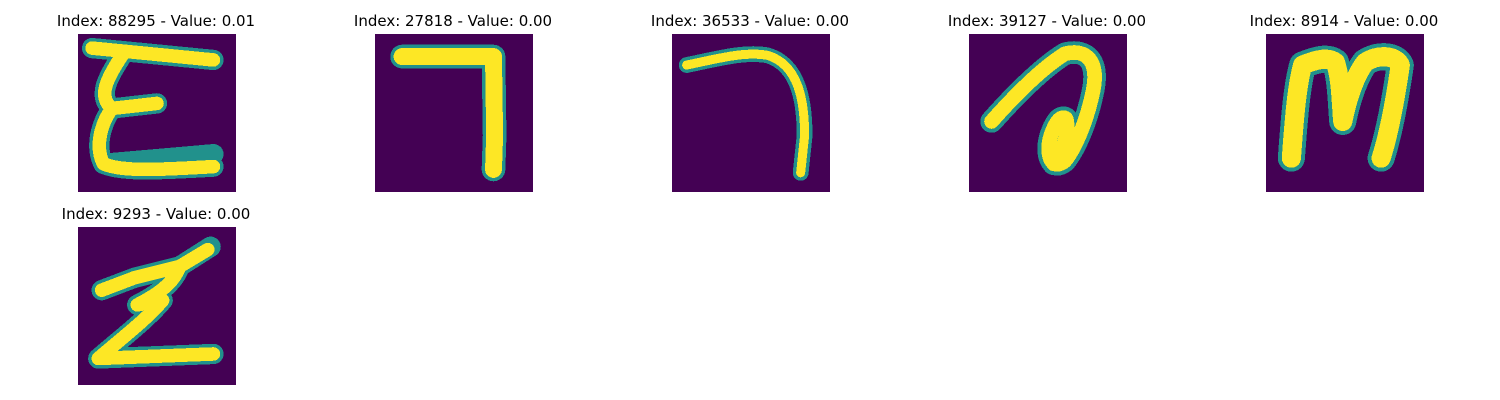  Describe the element at coordinates (156, 21) in the screenshot. I see `panel-title: Index: 88295 - Value: 0.01` at that location.